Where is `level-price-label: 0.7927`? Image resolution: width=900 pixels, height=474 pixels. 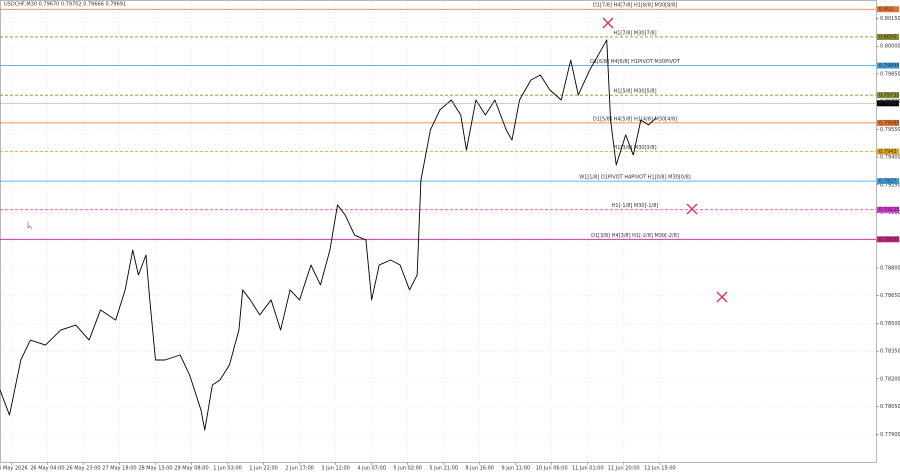
level-price-label: 0.7927 is located at coordinates (888, 182).